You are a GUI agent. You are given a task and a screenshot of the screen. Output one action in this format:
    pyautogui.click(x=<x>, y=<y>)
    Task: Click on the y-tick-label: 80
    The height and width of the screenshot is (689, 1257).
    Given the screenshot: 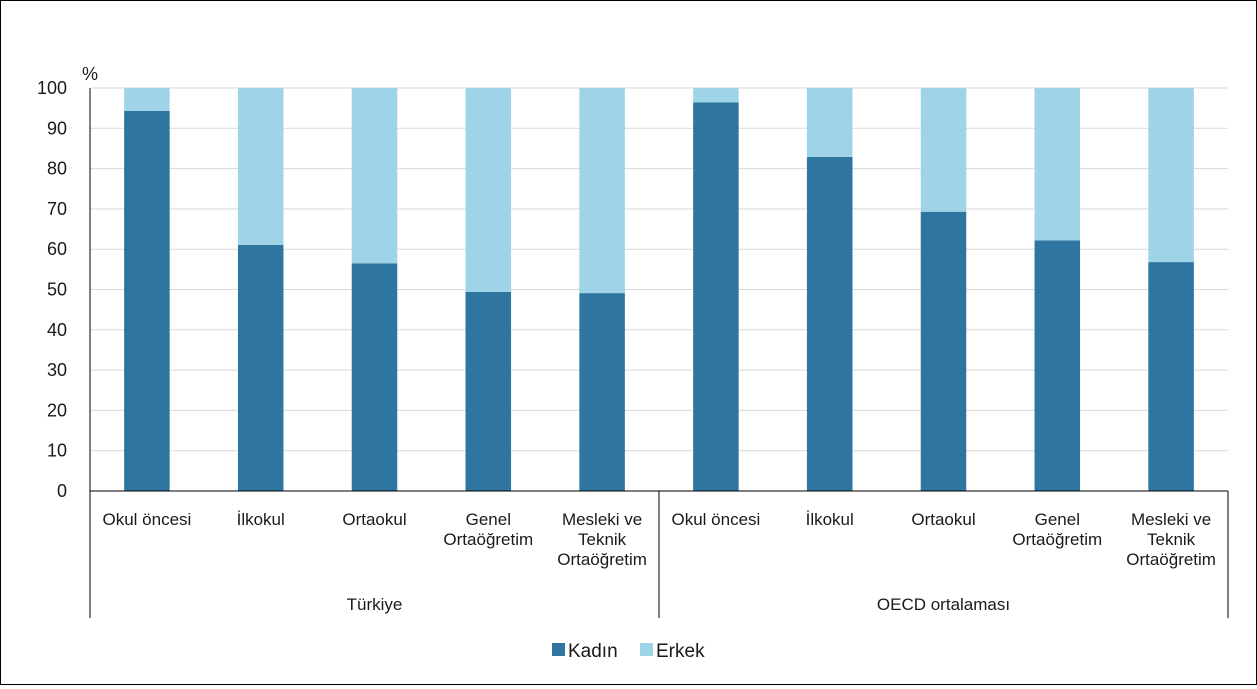 What is the action you would take?
    pyautogui.click(x=57, y=169)
    